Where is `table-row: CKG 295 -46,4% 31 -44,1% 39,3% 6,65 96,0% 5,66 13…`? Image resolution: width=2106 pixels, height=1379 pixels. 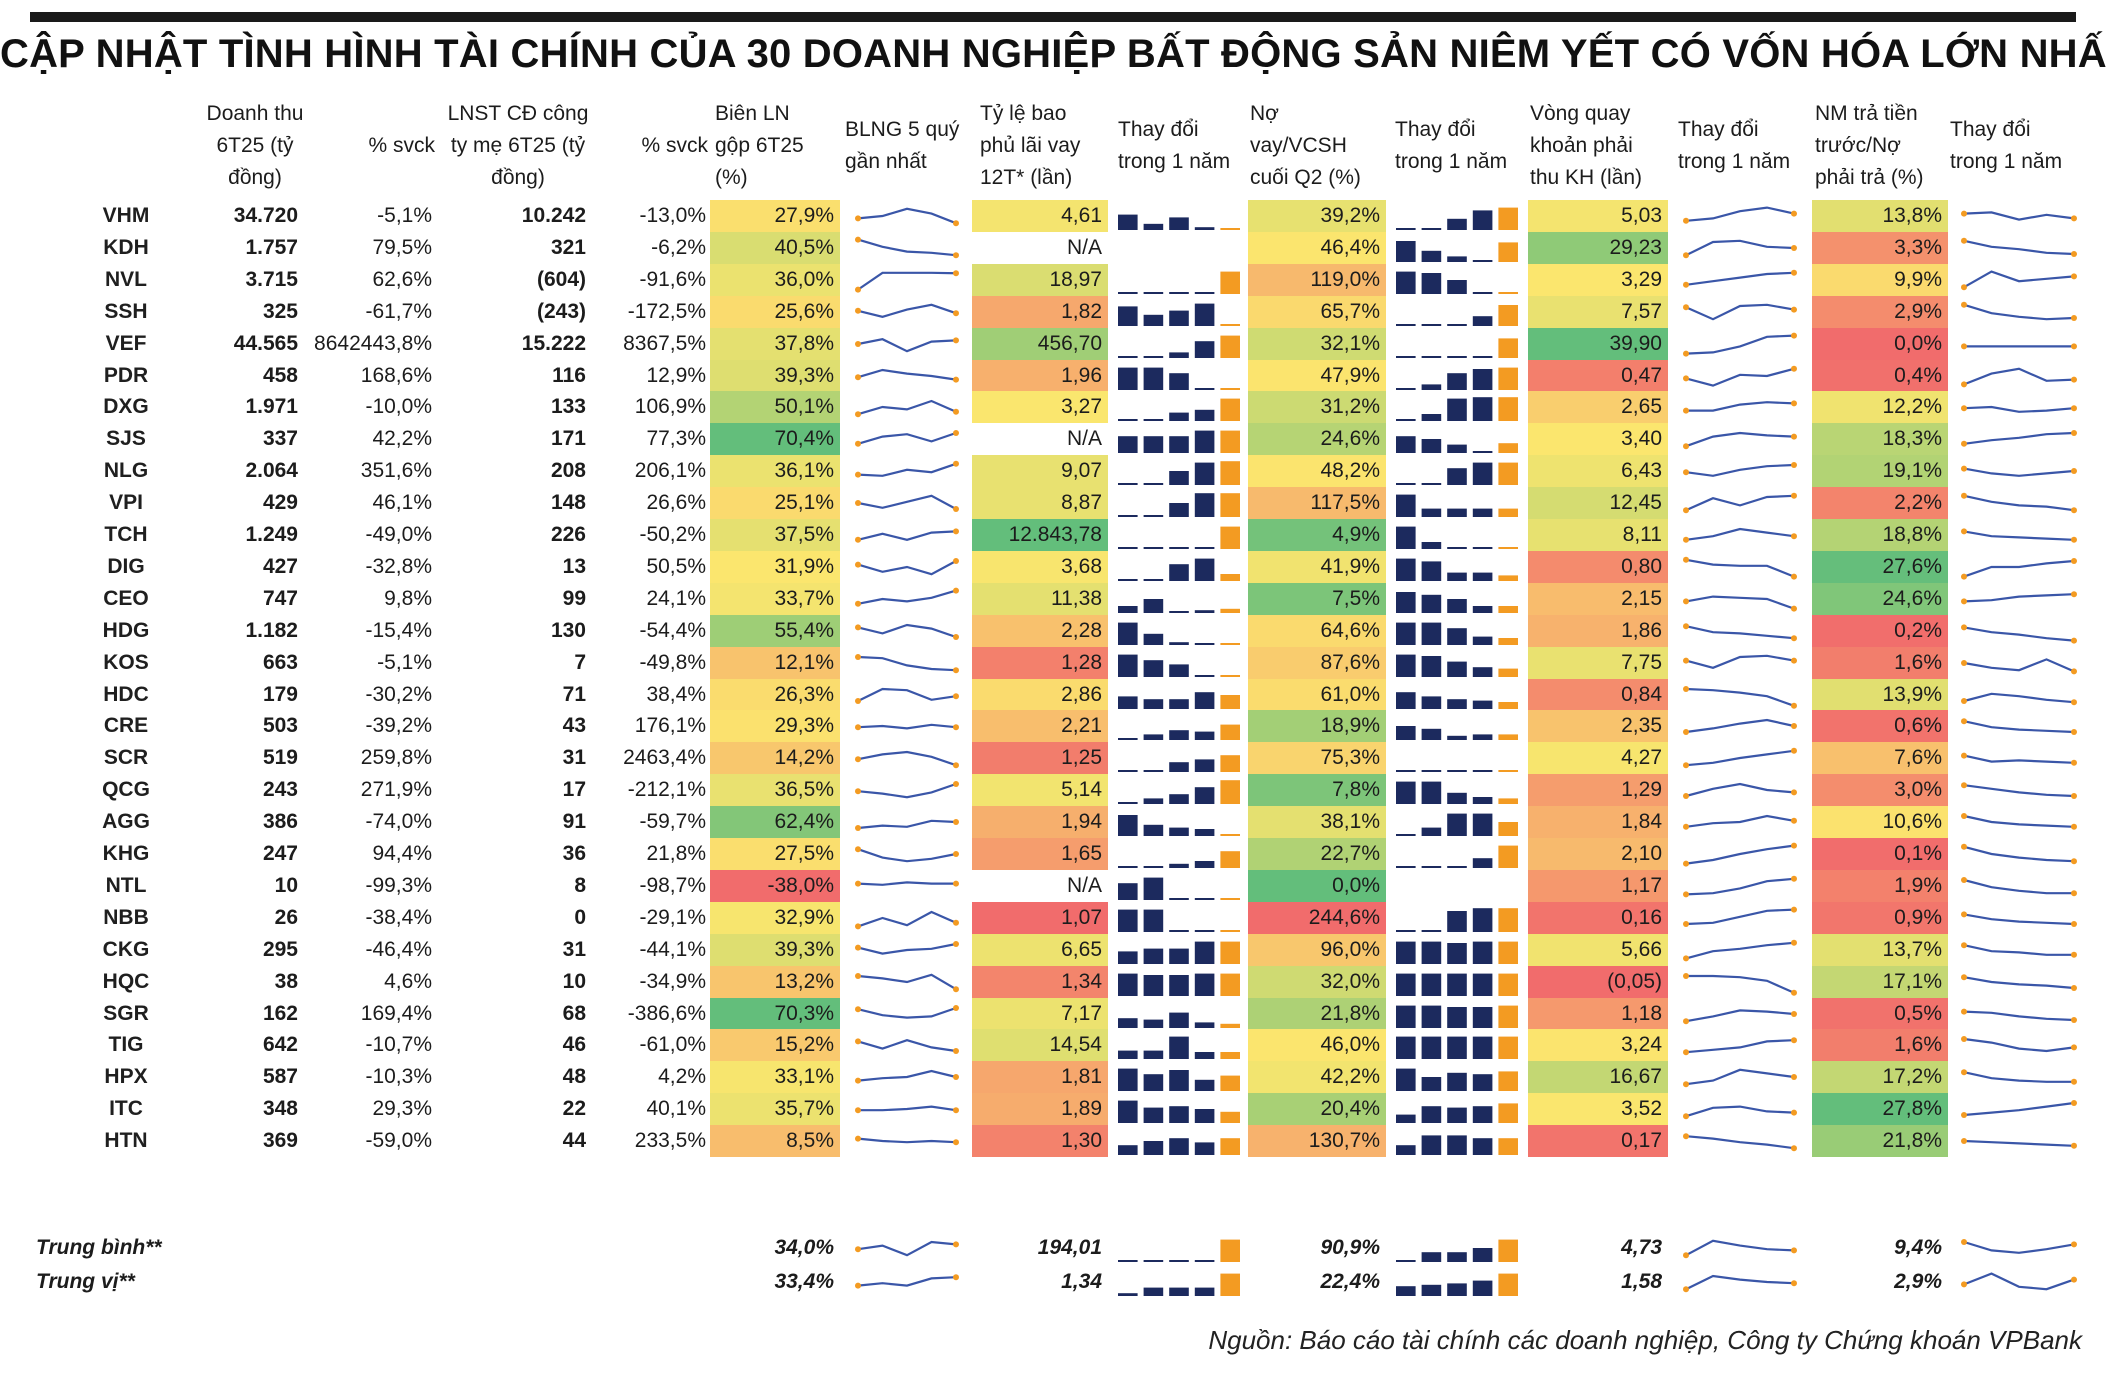
table-row: CKG 295 -46,4% 31 -44,1% 39,3% 6,65 96,0% 5,66 13… is located at coordinates (1053, 949).